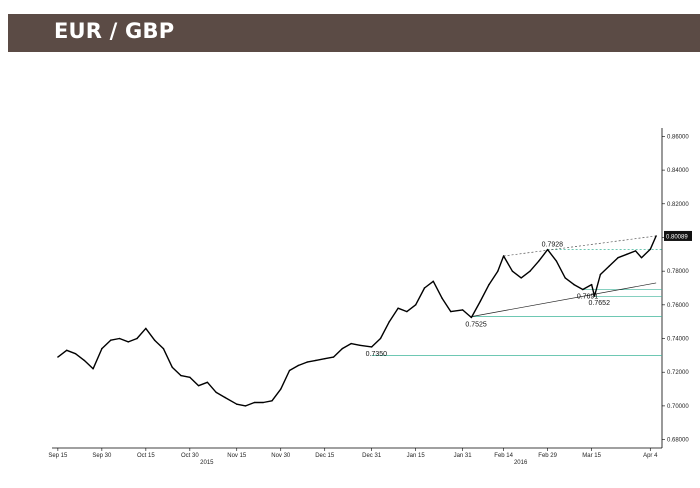 The width and height of the screenshot is (700, 488). Describe the element at coordinates (377, 354) in the screenshot. I see `level-annotation: 0.7350` at that location.